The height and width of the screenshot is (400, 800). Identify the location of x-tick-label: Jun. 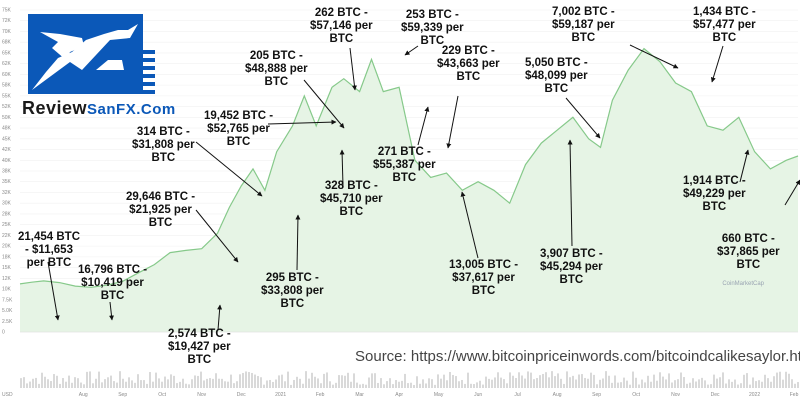
(478, 395).